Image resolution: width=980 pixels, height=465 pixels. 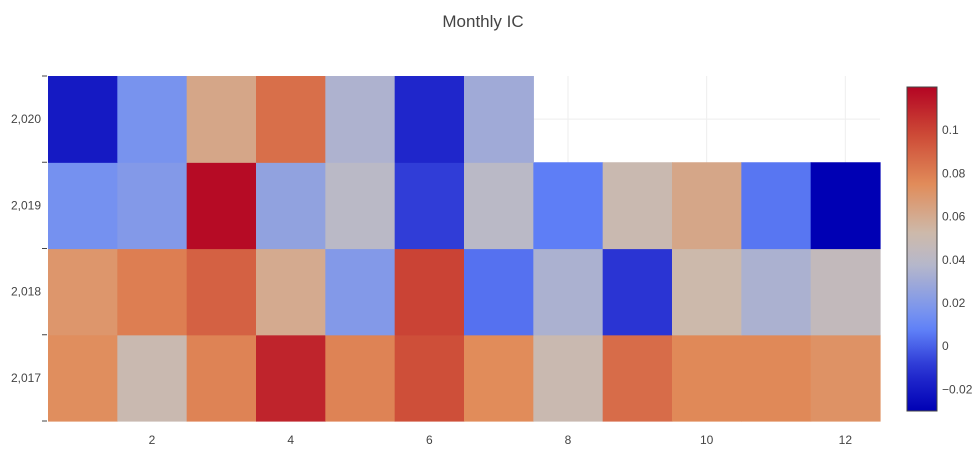 What do you see at coordinates (568, 440) in the screenshot?
I see `x-tick-label: 8` at bounding box center [568, 440].